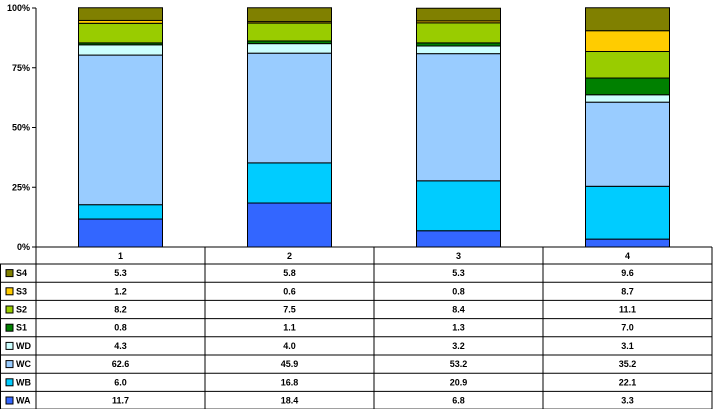 This screenshot has height=409, width=720. I want to click on legend-label-wb: WB, so click(23, 382).